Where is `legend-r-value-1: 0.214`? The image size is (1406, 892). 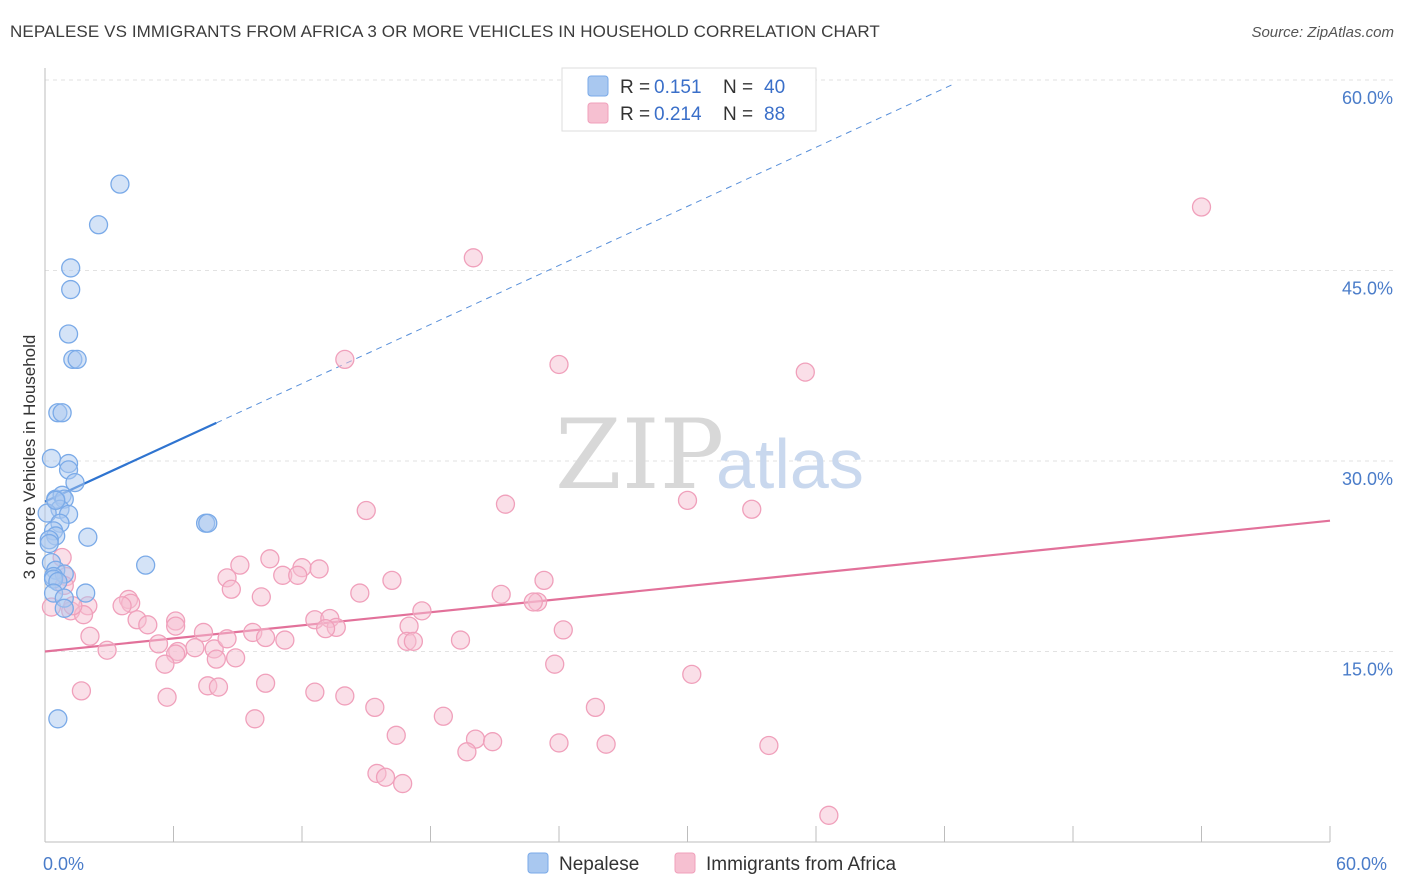
legend-r-value-1: 0.214 is located at coordinates (678, 114).